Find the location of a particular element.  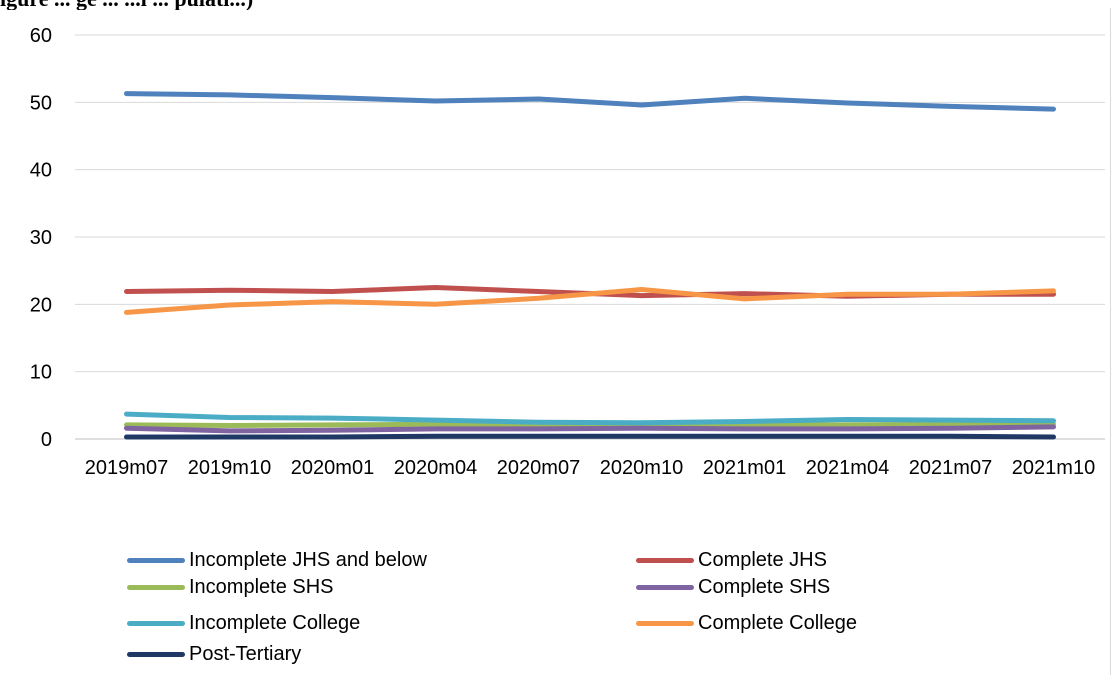

legend-label: Complete JHS is located at coordinates (762, 559).